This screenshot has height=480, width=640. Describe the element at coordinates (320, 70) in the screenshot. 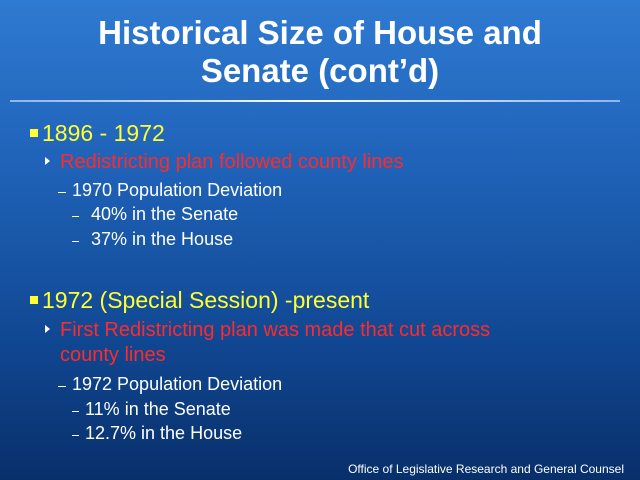

I see `slide-title-line2: Senate (cont’d)` at that location.